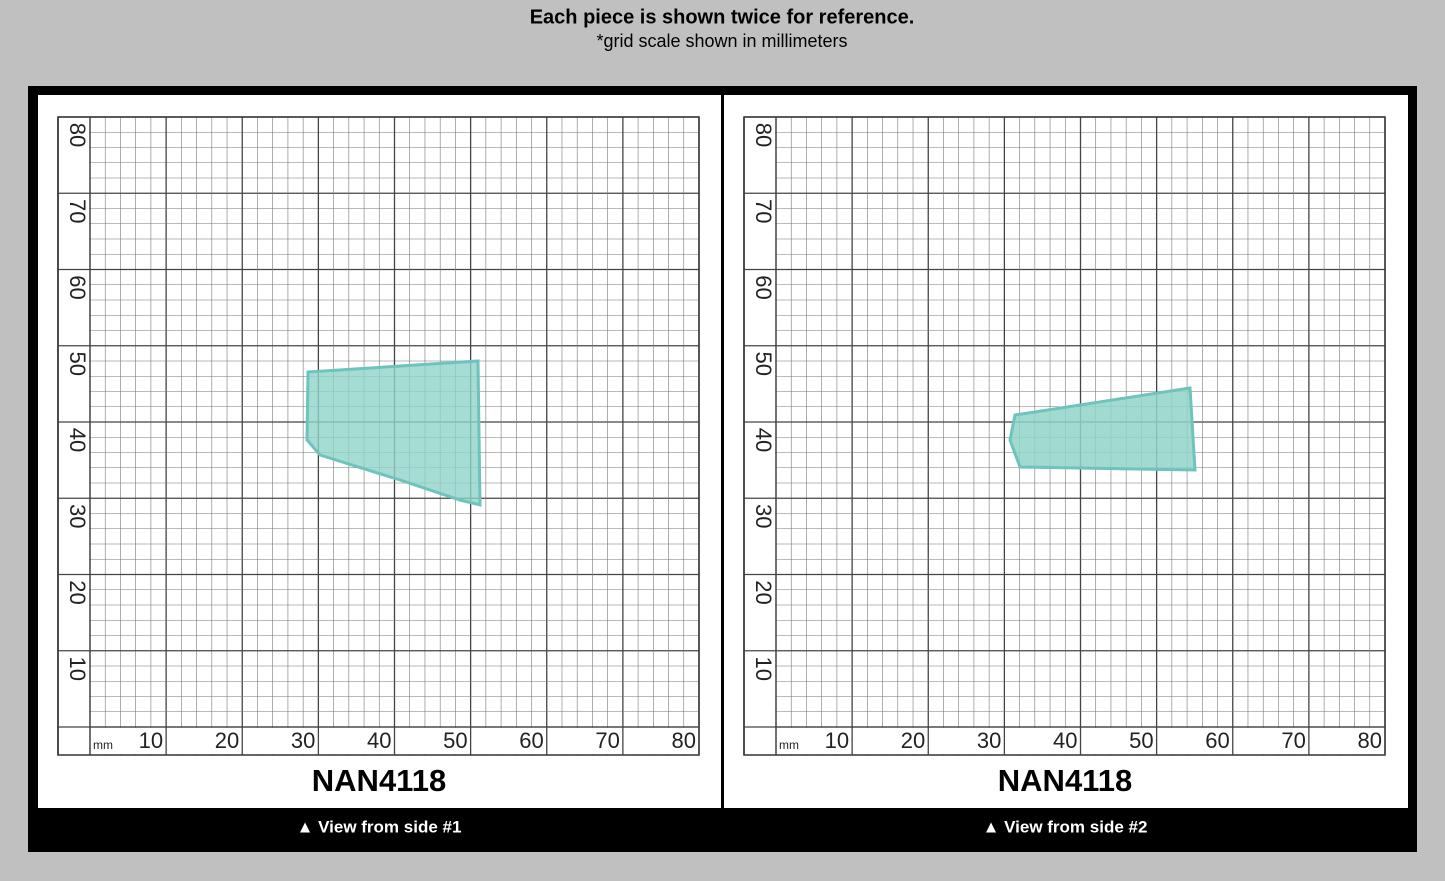 Image resolution: width=1445 pixels, height=881 pixels. What do you see at coordinates (722, 17) in the screenshot?
I see `title: Each piece is shown twice for reference.` at bounding box center [722, 17].